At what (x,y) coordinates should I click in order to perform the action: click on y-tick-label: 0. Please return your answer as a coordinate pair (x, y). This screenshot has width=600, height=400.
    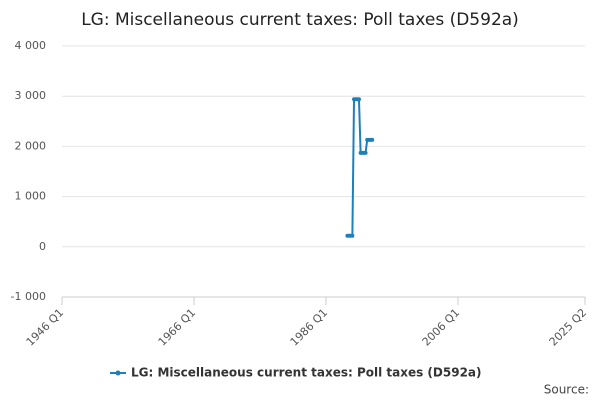
    Looking at the image, I should click on (42, 246).